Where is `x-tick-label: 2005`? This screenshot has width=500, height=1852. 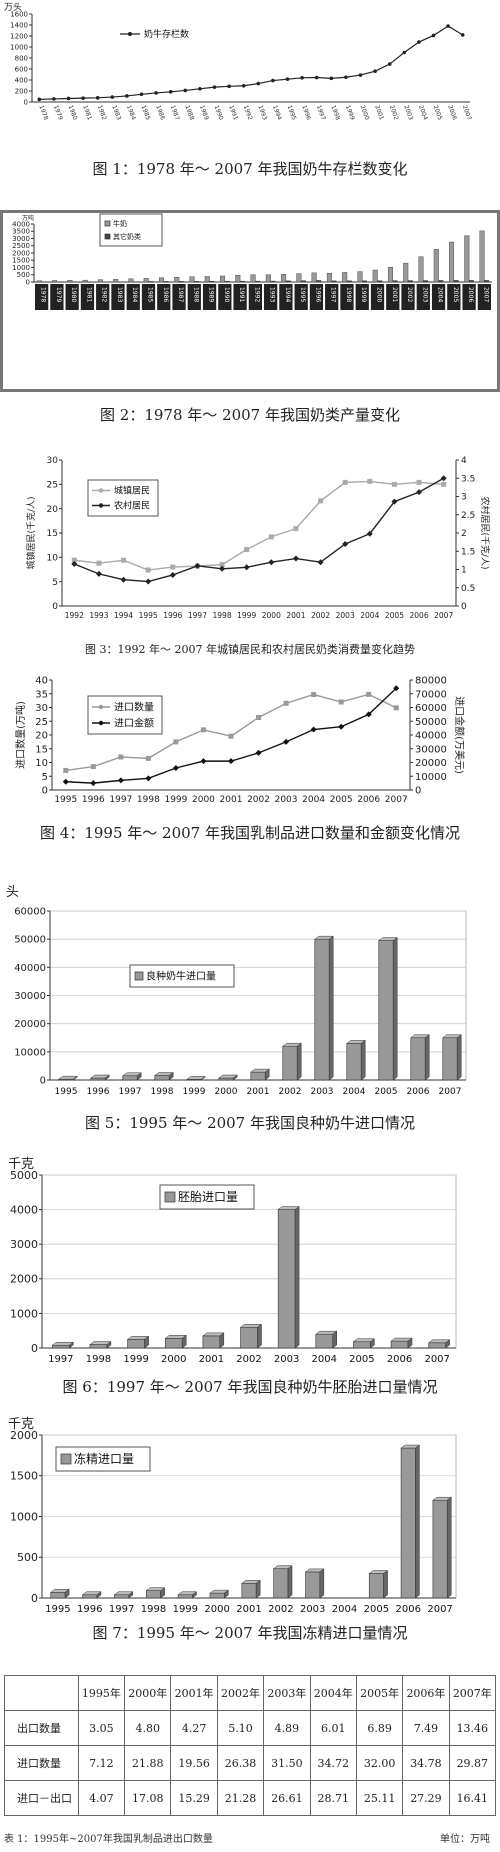 x-tick-label: 2005 is located at coordinates (394, 615).